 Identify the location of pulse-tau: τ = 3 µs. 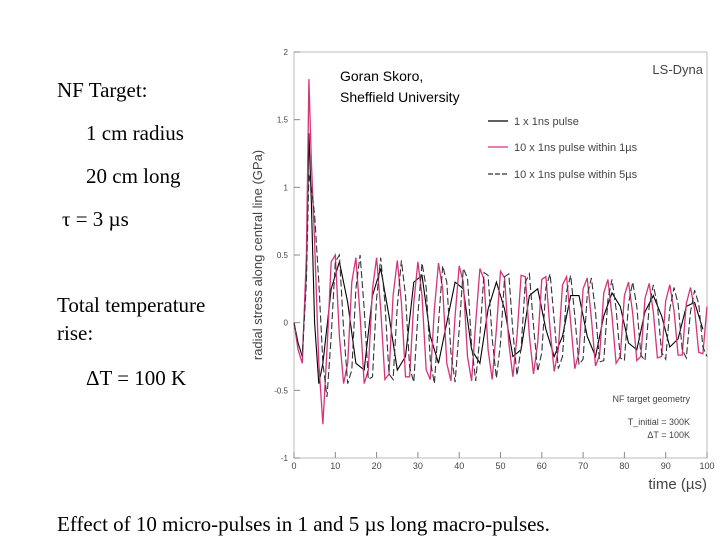
(95, 219).